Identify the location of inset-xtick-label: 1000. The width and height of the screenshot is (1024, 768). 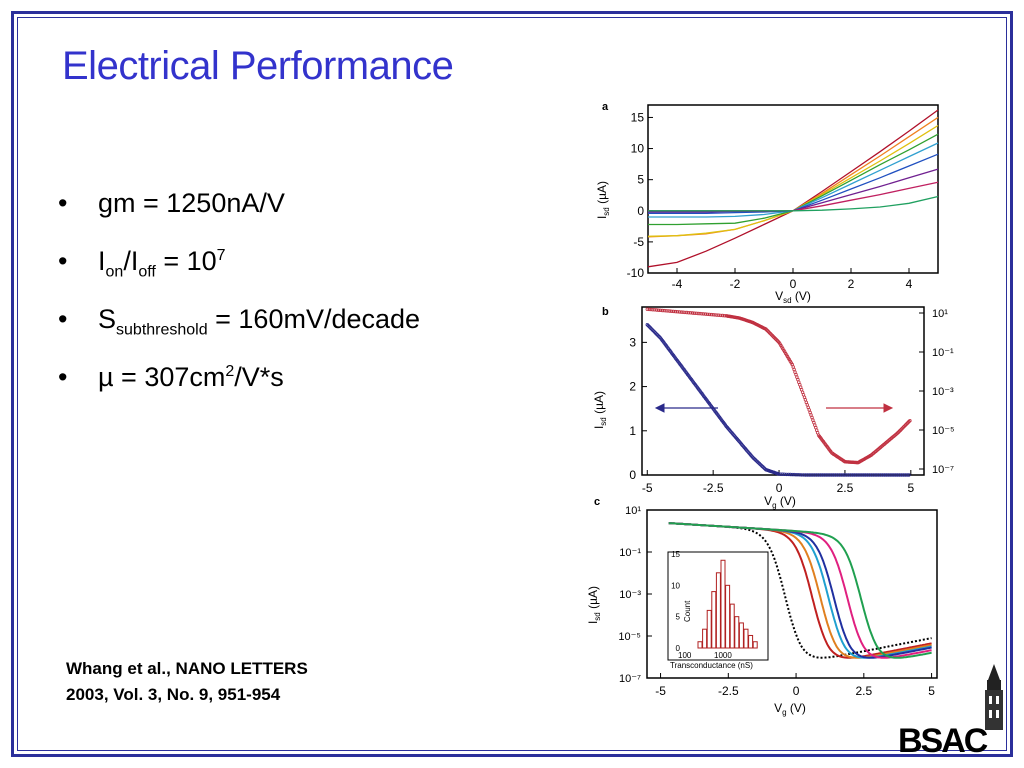
(723, 655).